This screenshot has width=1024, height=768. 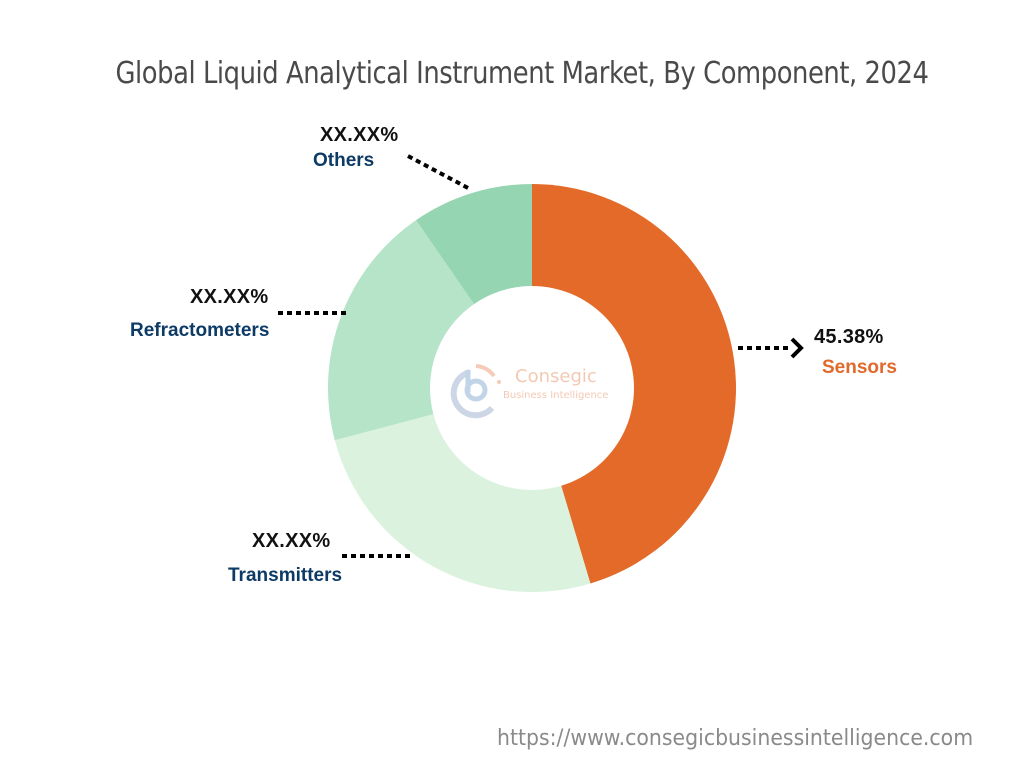 I want to click on sensors-arrow-icon, so click(x=797, y=348).